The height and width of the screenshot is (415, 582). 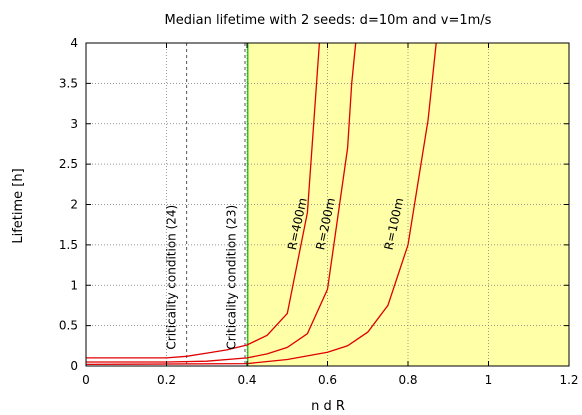 What do you see at coordinates (74, 366) in the screenshot?
I see `y-tick-label-0: 0` at bounding box center [74, 366].